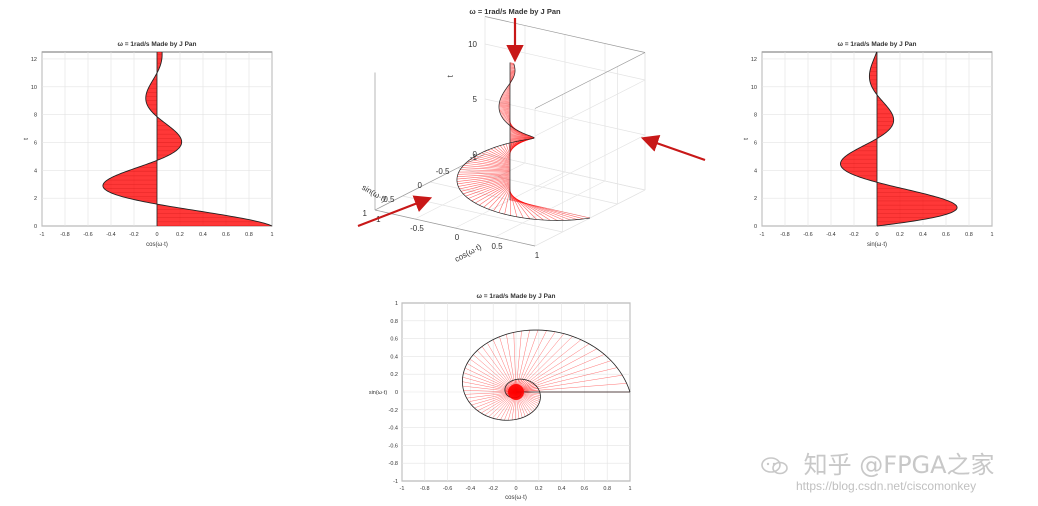 Image resolution: width=1038 pixels, height=506 pixels. What do you see at coordinates (475, 99) in the screenshot?
I see `z-tick-label: 5` at bounding box center [475, 99].